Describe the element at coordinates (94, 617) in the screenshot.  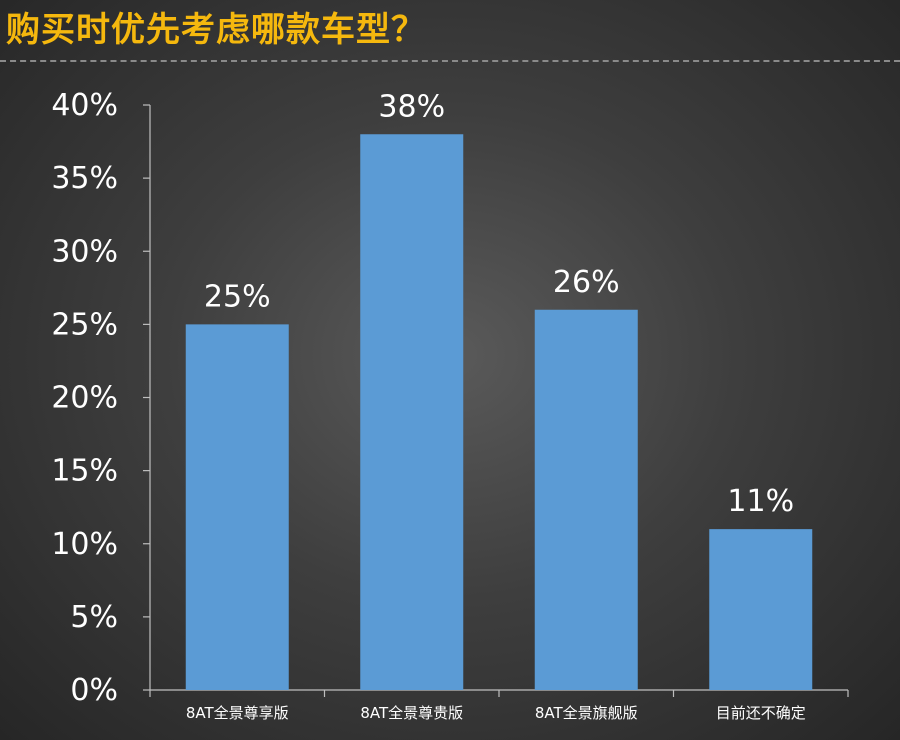
I see `y-tick-label: 5%` at that location.